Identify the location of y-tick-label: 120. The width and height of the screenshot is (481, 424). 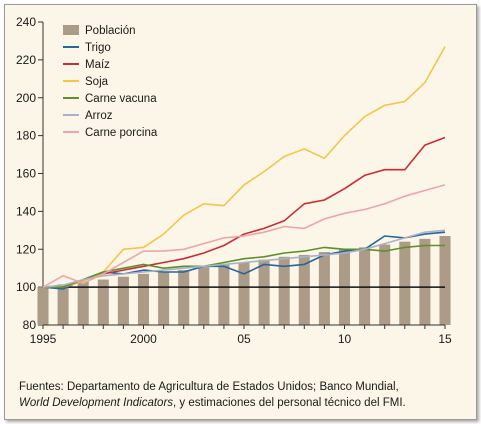
(26, 249).